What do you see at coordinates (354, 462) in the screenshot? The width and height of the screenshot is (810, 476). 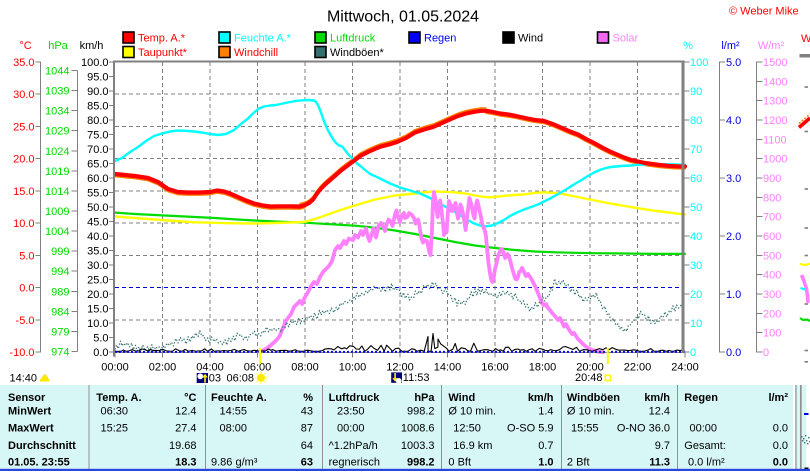 I see `svg-text: regnerisch` at bounding box center [354, 462].